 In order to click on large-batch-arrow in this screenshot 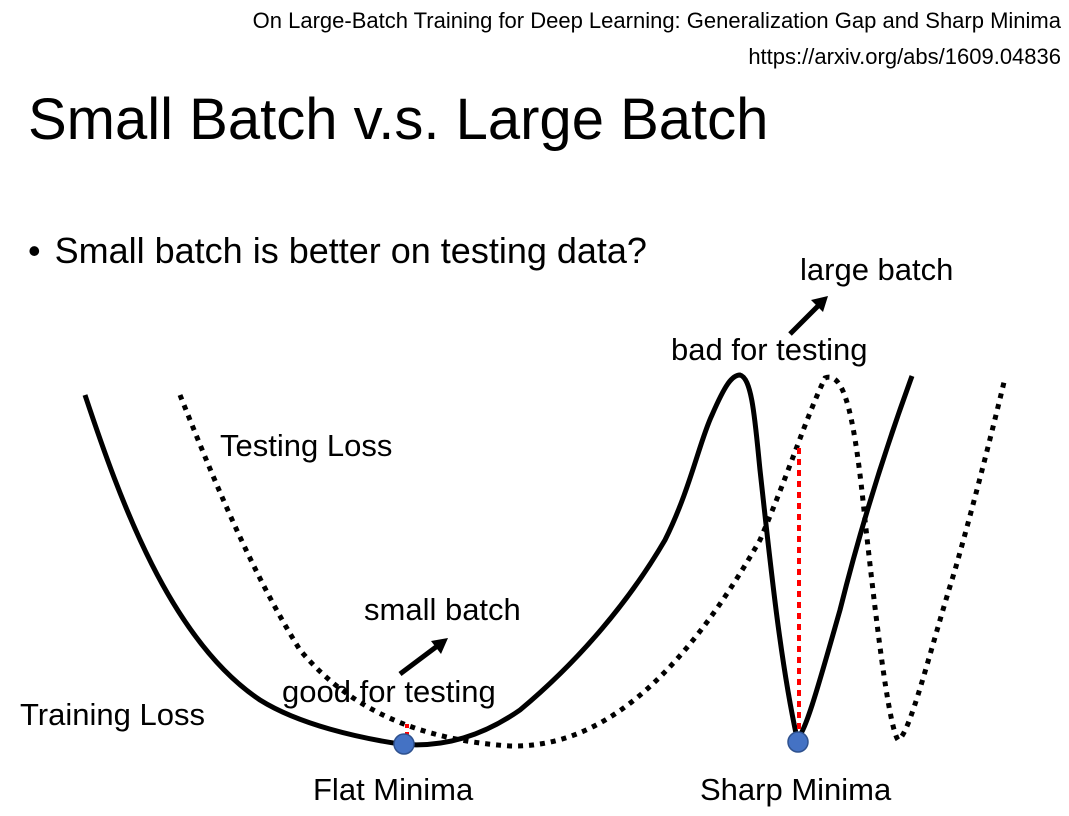, I will do `click(808, 316)`.